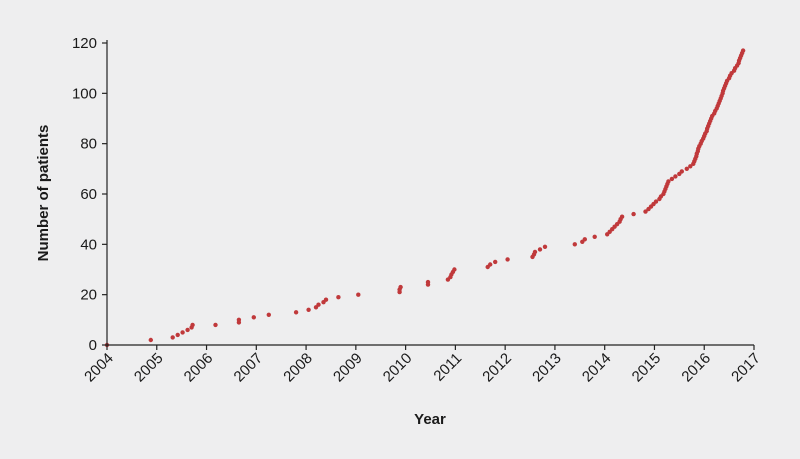 This screenshot has width=800, height=459. I want to click on y-tick-label: 60, so click(88, 194).